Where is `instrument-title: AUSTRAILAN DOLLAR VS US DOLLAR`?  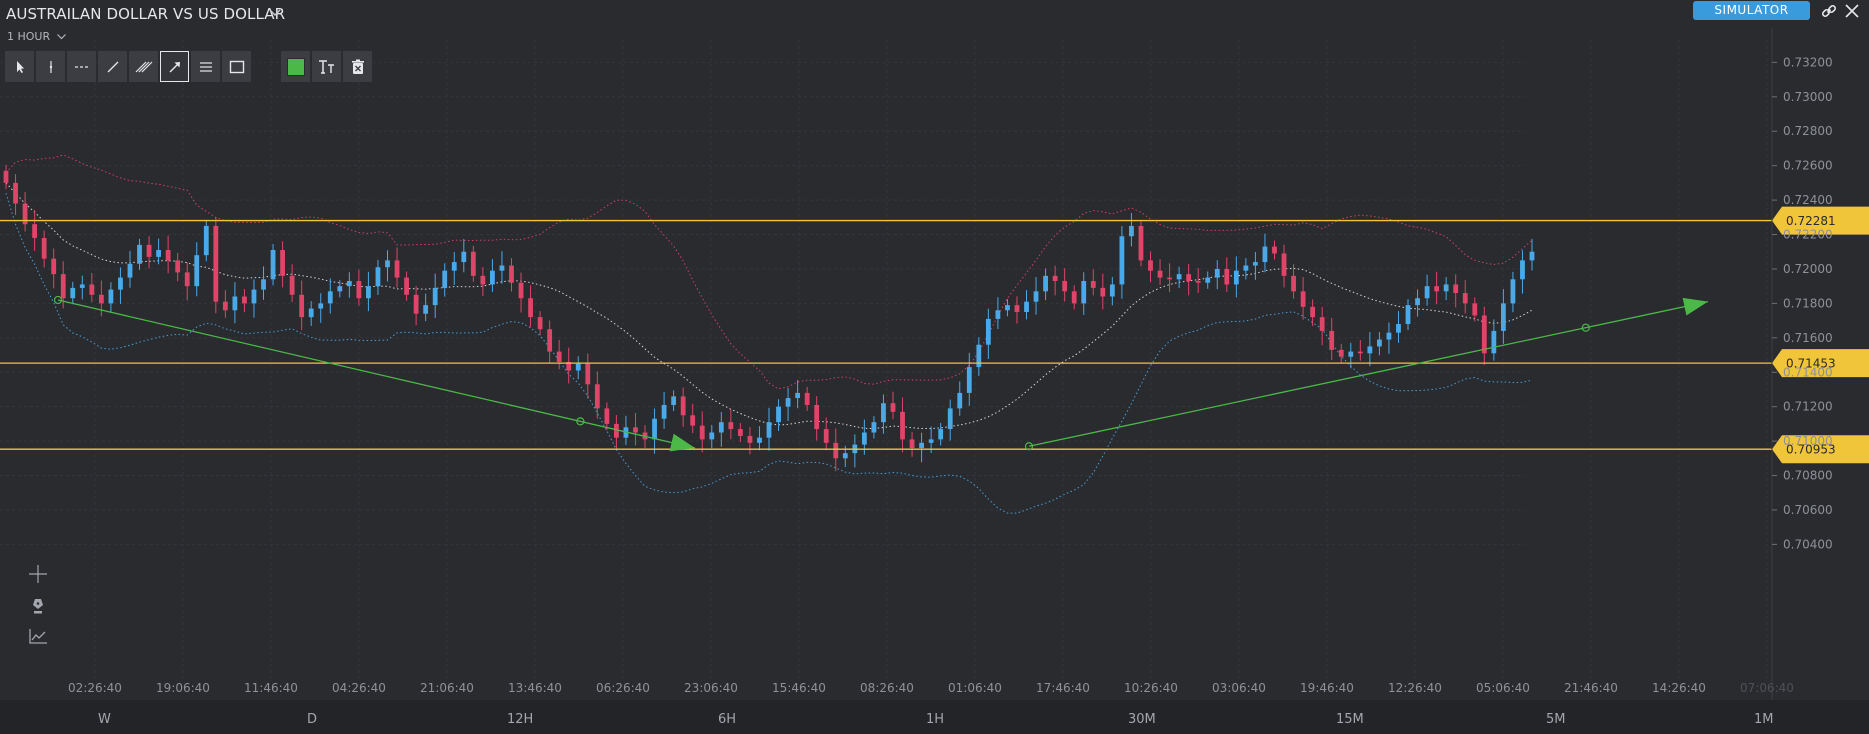
instrument-title: AUSTRAILAN DOLLAR VS US DOLLAR is located at coordinates (146, 14).